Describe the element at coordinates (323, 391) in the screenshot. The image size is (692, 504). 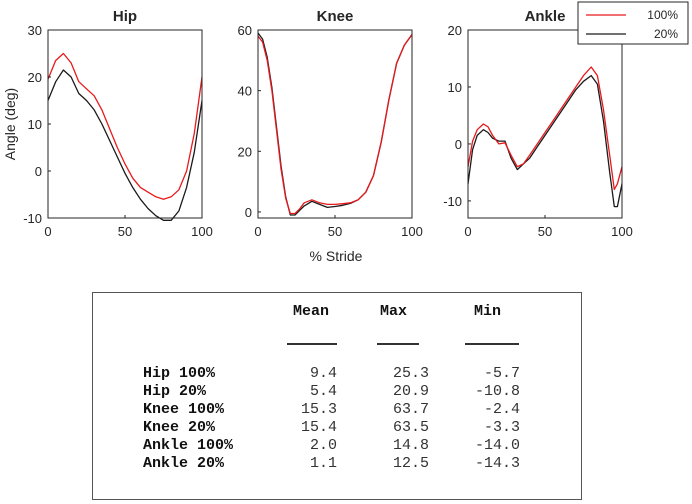
I see `table-cell-mean: 5.4` at that location.